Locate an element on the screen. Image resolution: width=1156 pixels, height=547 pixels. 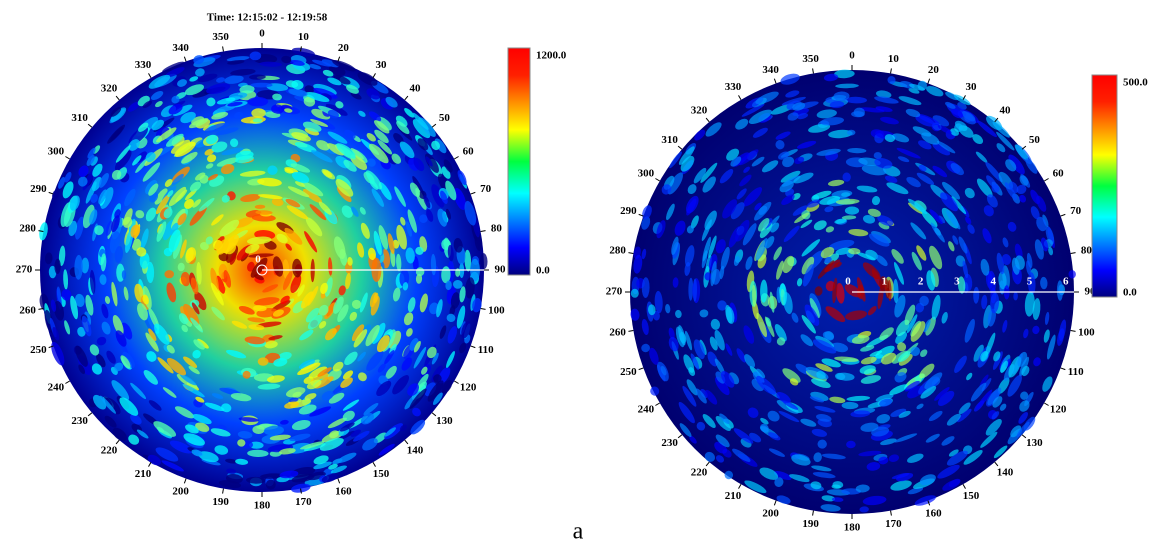
colorbar-min-label: 0.0 is located at coordinates (543, 271).